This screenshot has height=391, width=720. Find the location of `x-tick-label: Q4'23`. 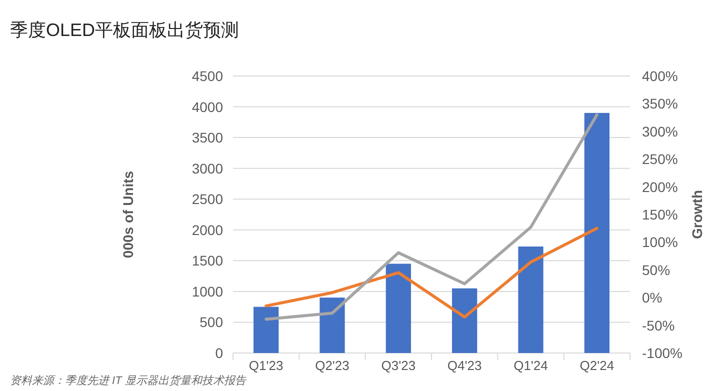

x-tick-label: Q4'23 is located at coordinates (464, 365).